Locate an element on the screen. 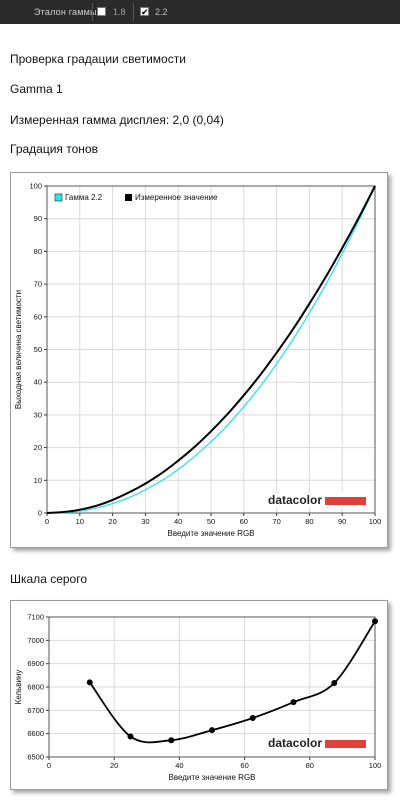 The height and width of the screenshot is (803, 400). measured-gamma: Измеренная гамма дисплея: 2,0 (0,04) is located at coordinates (117, 120).